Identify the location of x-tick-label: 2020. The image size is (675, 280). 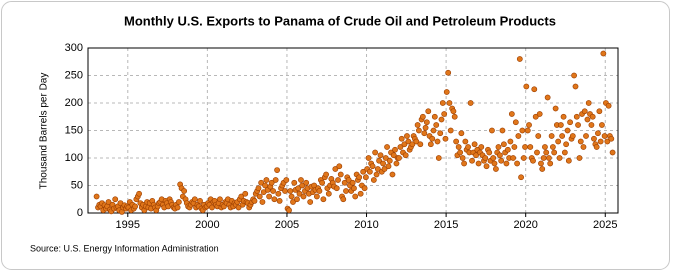
(525, 225).